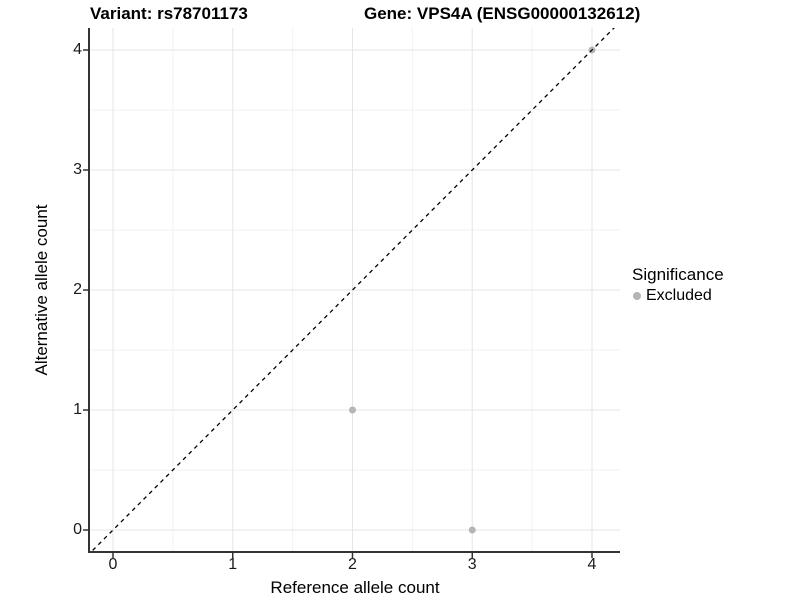 This screenshot has width=800, height=600. What do you see at coordinates (77, 169) in the screenshot?
I see `y-tick-label: 3` at bounding box center [77, 169].